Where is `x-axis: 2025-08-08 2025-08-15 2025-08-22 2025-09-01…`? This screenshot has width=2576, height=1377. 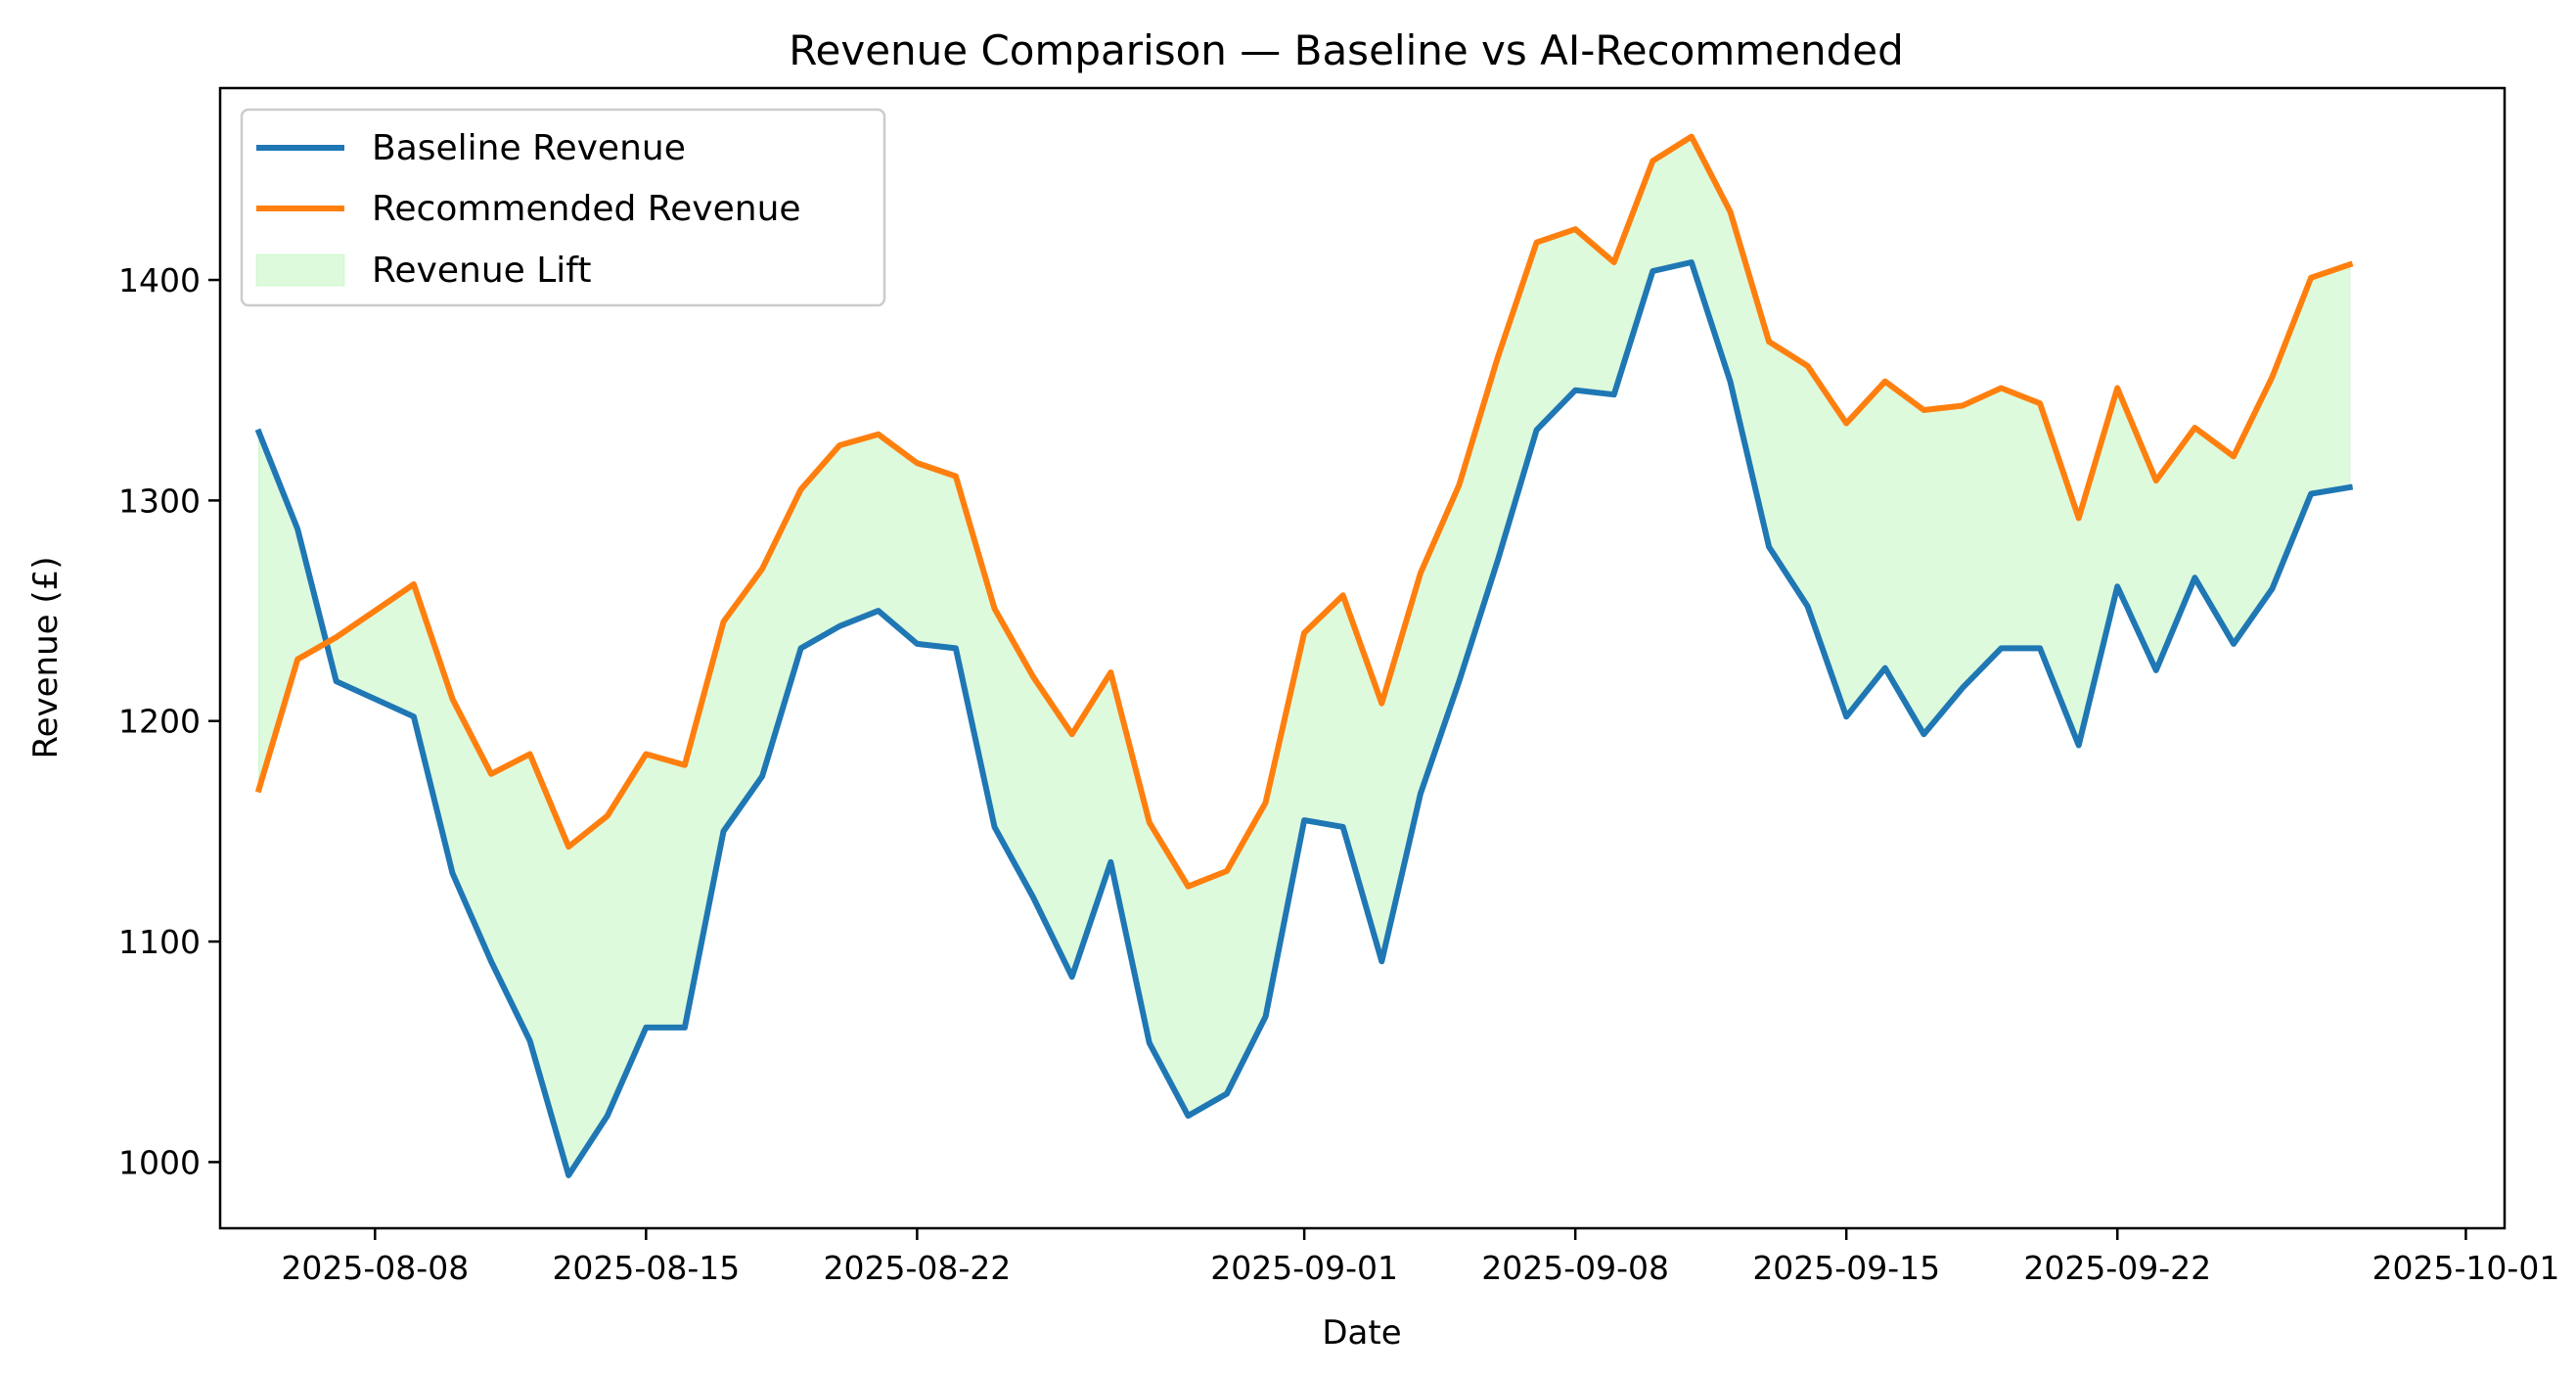 x-axis: 2025-08-08 2025-08-15 2025-08-22 2025-09-01… is located at coordinates (1420, 1258).